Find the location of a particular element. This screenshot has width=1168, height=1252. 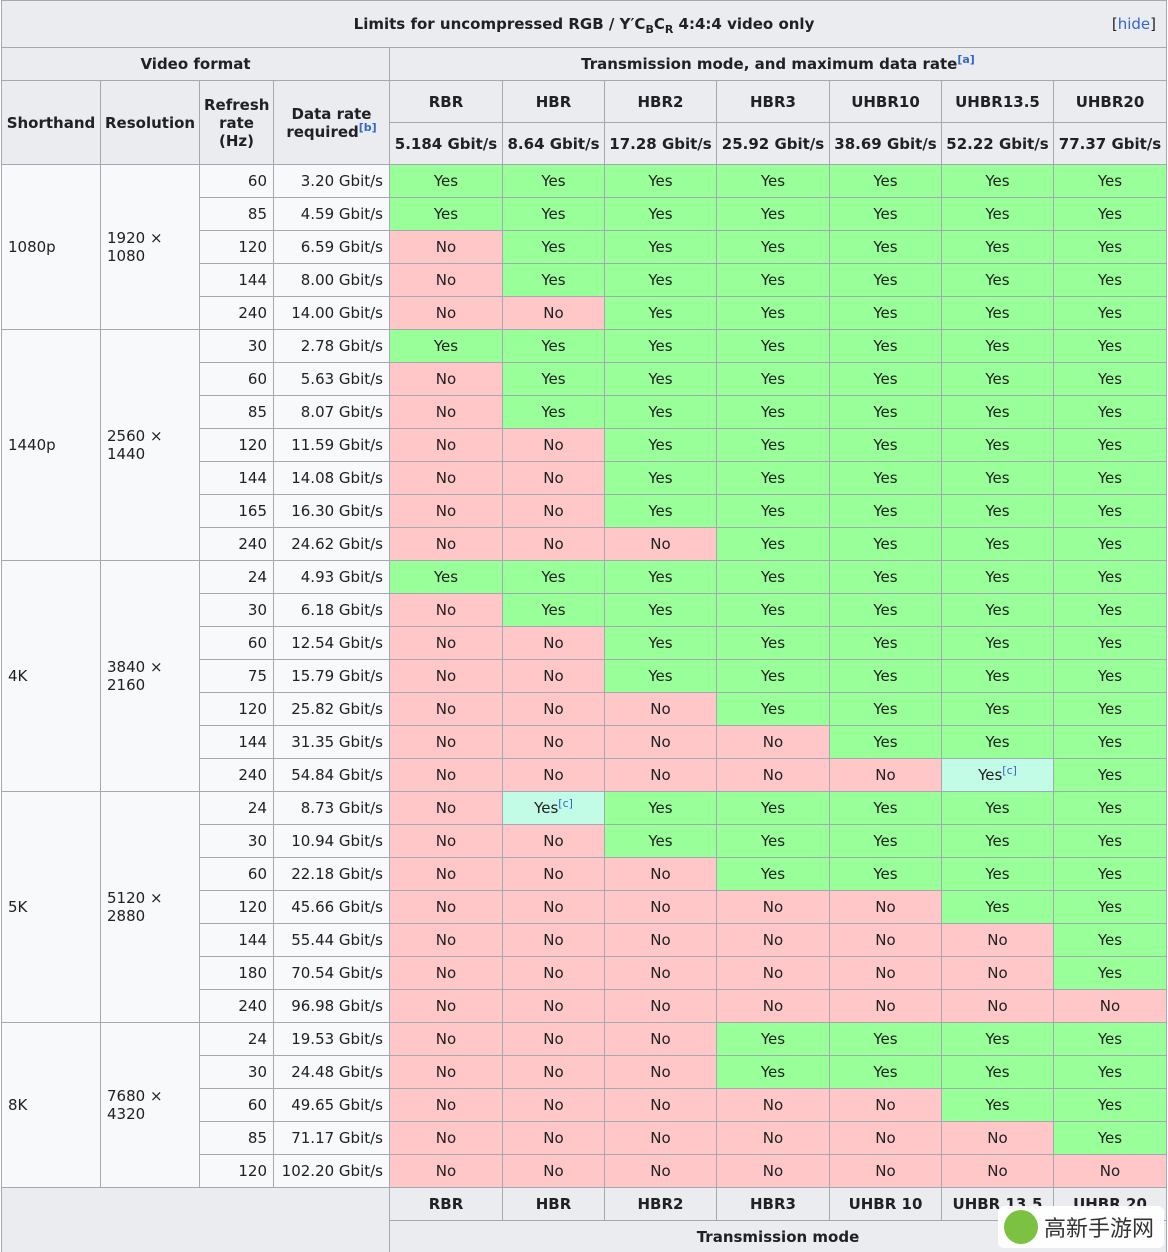

column-header: Resolution is located at coordinates (150, 122).